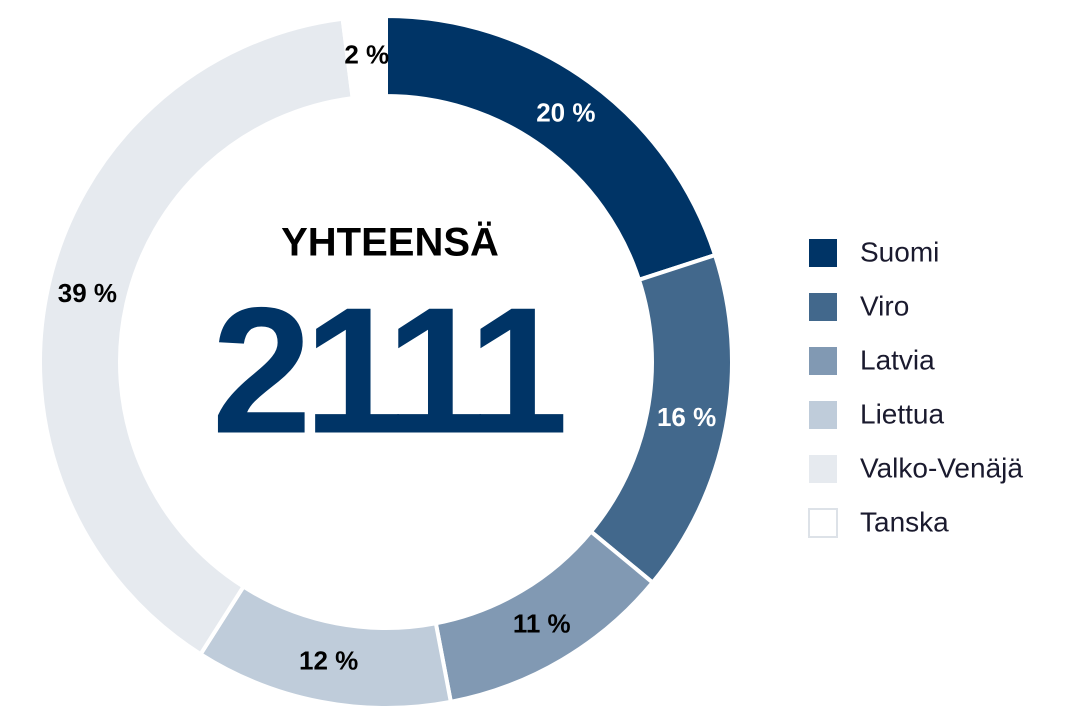 The height and width of the screenshot is (708, 1066). Describe the element at coordinates (565, 112) in the screenshot. I see `data-label: 20 %` at that location.